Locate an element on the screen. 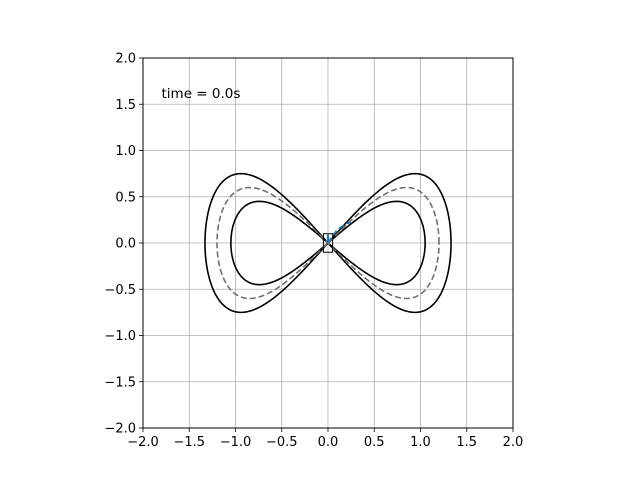 The image size is (640, 480). x-tick-label: 1.0 is located at coordinates (420, 442).